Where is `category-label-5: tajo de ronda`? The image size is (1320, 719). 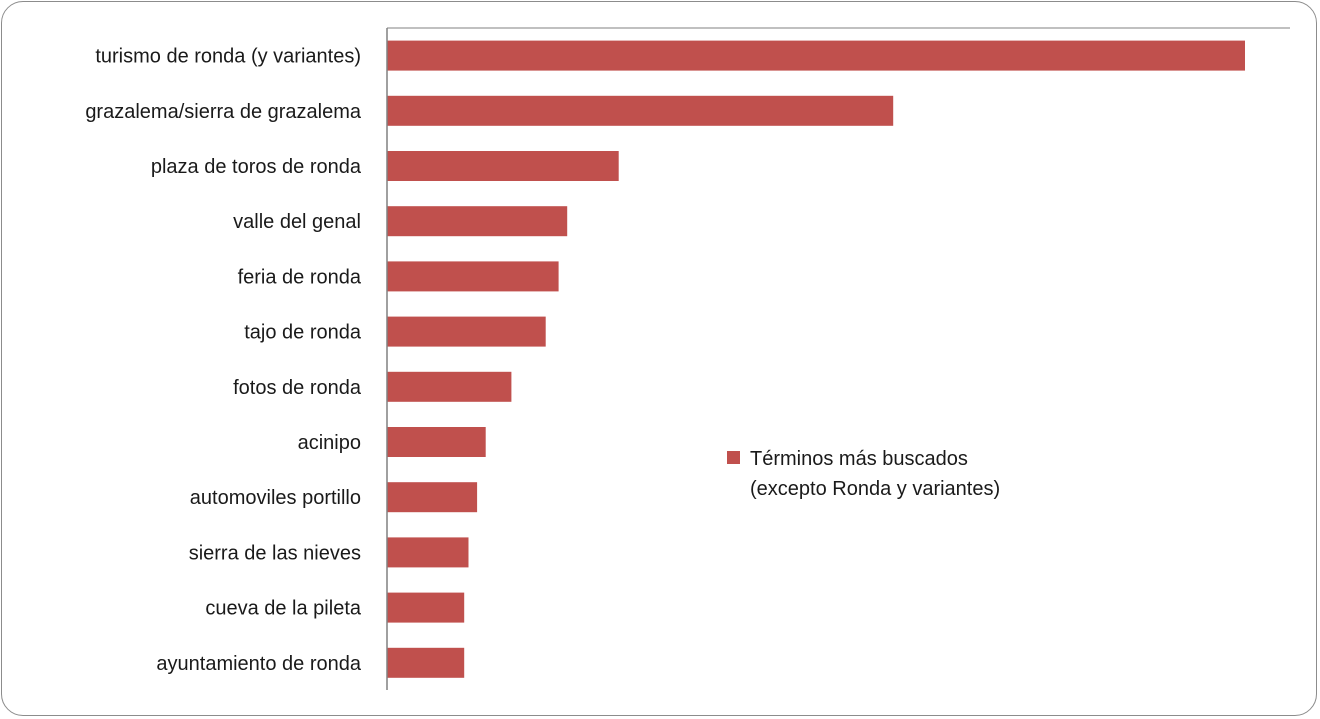
category-label-5: tajo de ronda is located at coordinates (303, 333).